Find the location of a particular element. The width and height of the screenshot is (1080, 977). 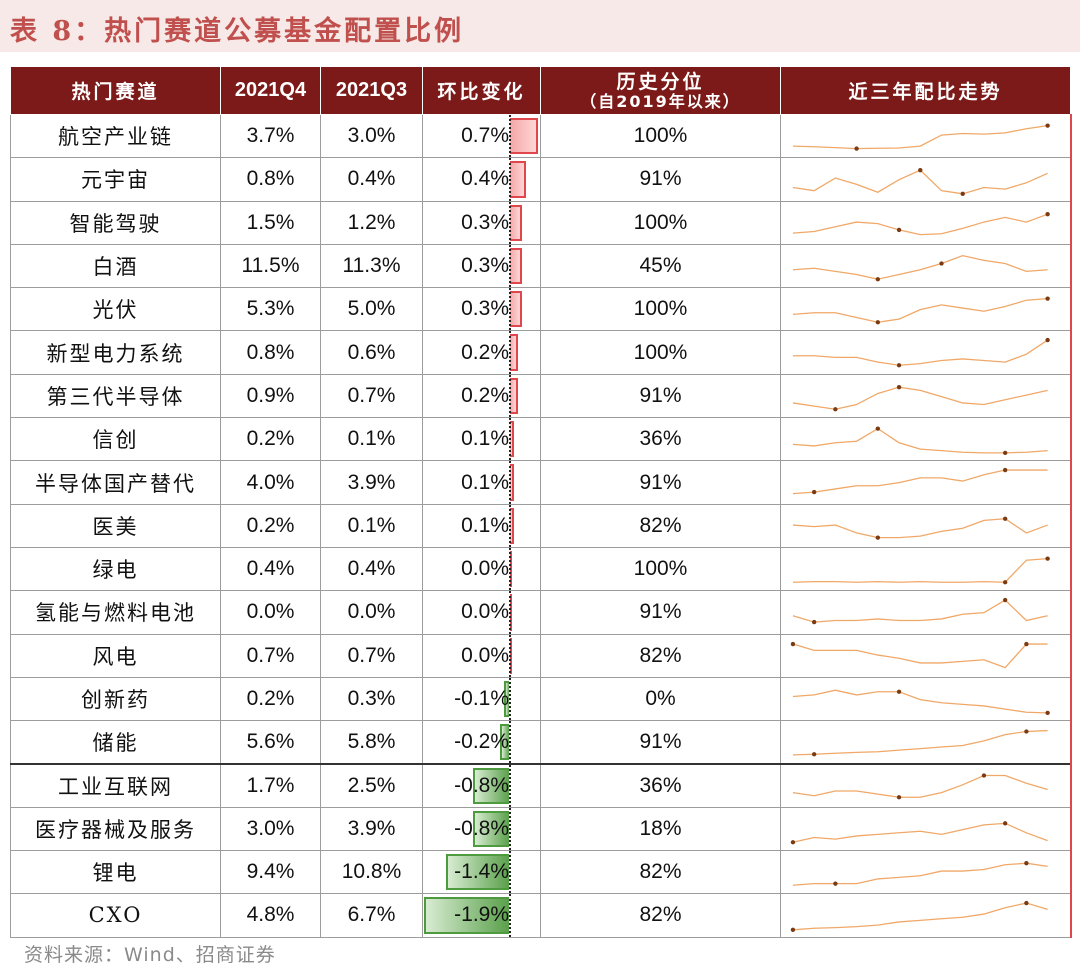

value-2021q4: 0.7% is located at coordinates (270, 655).